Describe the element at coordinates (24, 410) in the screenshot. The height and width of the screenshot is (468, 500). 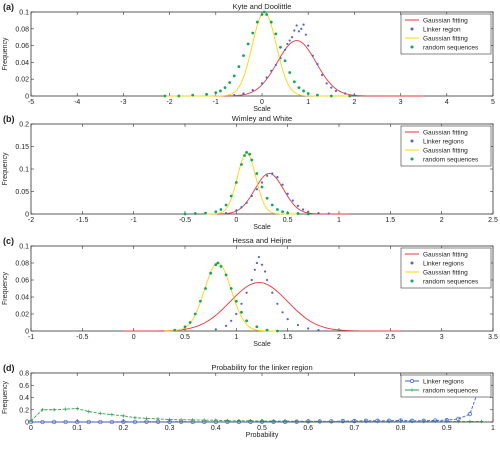
I see `y-tick-label: 0.2` at that location.